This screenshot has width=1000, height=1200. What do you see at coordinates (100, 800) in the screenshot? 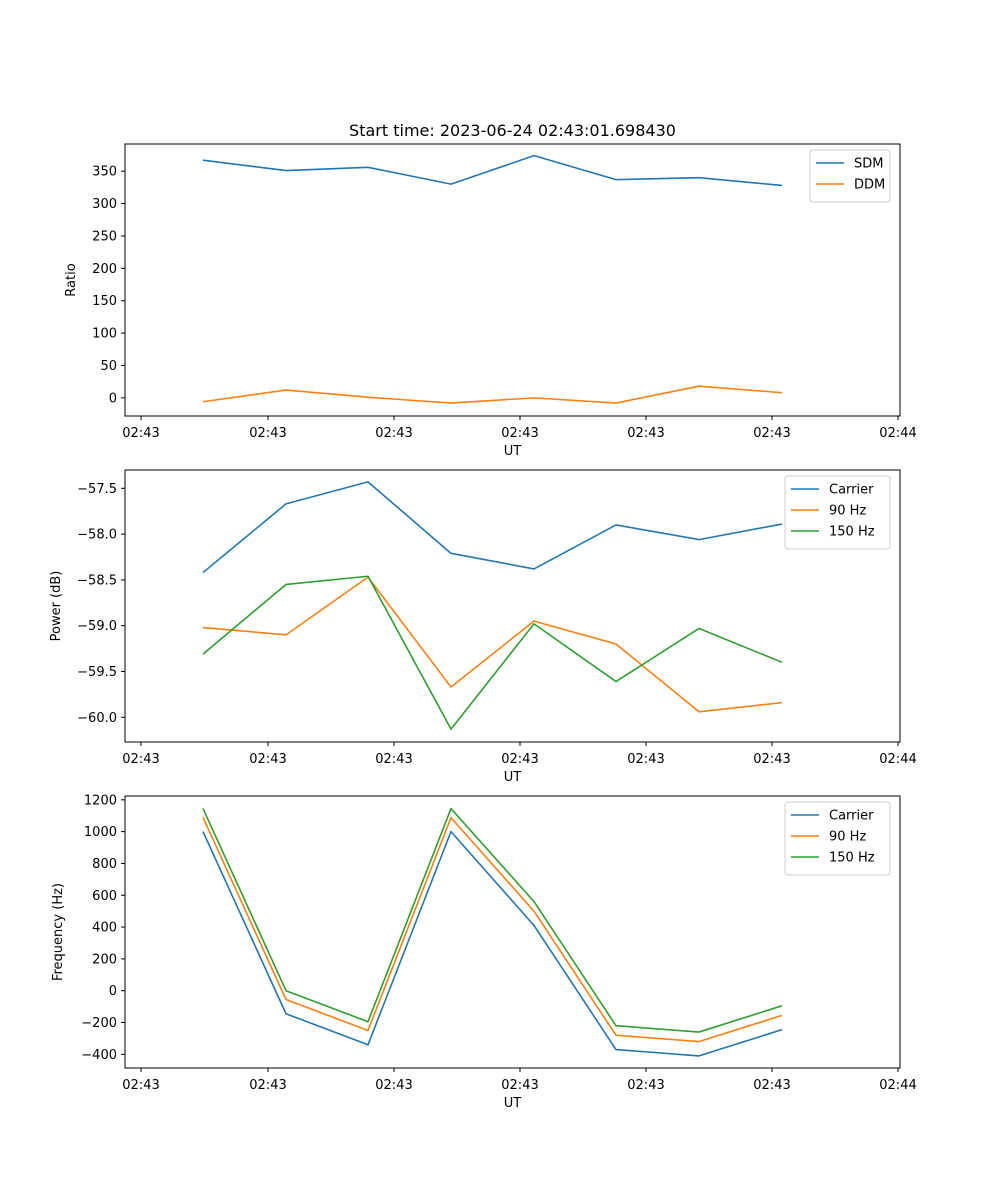
I see `y-tick-label: 1200` at bounding box center [100, 800].